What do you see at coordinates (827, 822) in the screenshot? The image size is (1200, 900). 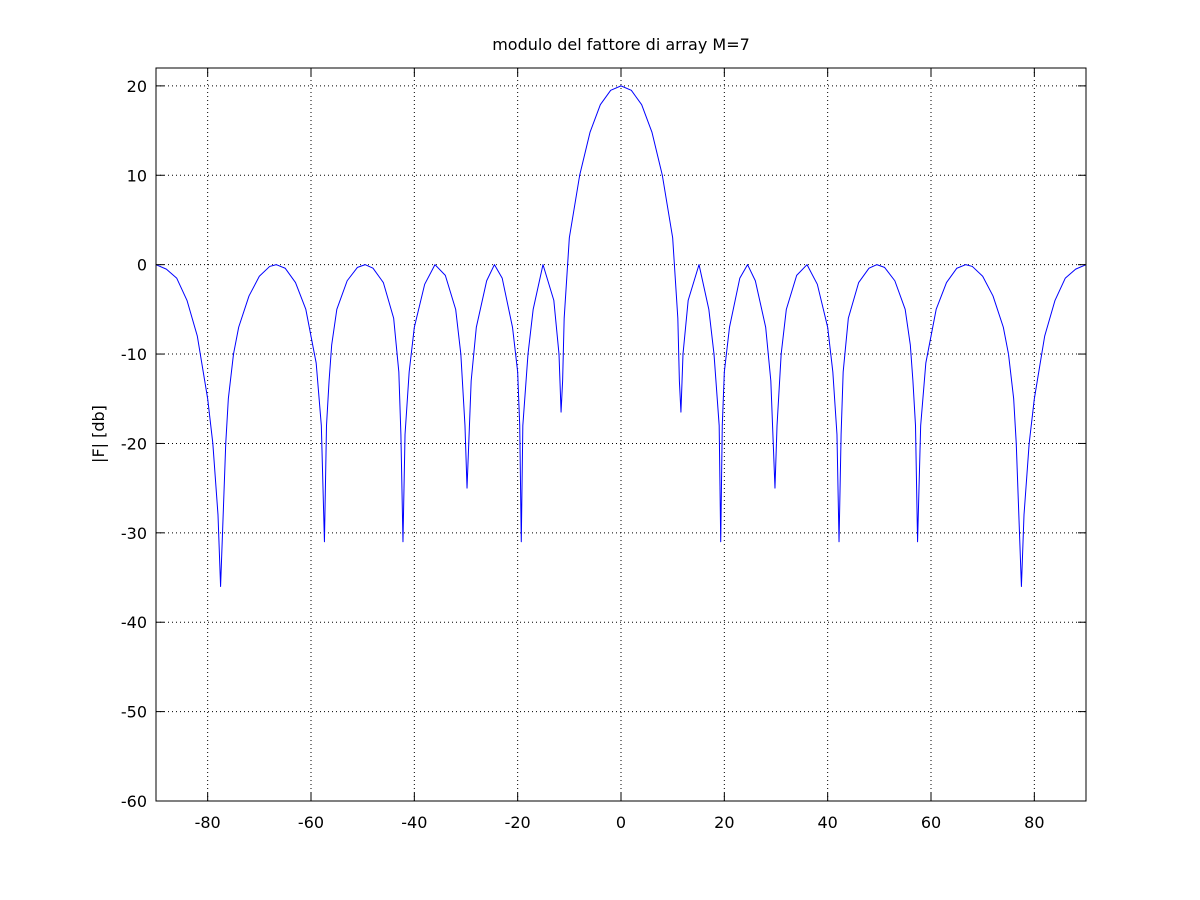 I see `x-tick-label: 40` at bounding box center [827, 822].